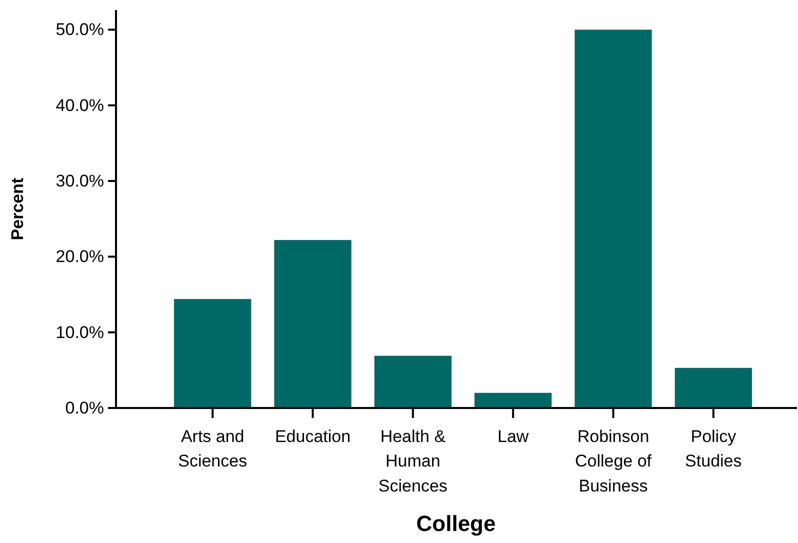 This screenshot has height=543, width=798. I want to click on x-tick-label: Arts and Sciences, so click(213, 449).